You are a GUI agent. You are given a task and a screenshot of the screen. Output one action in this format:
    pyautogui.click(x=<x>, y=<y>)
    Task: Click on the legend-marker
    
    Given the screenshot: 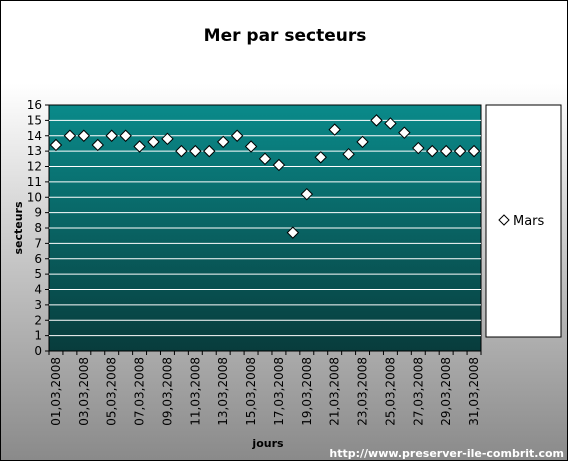 What is the action you would take?
    pyautogui.click(x=504, y=220)
    